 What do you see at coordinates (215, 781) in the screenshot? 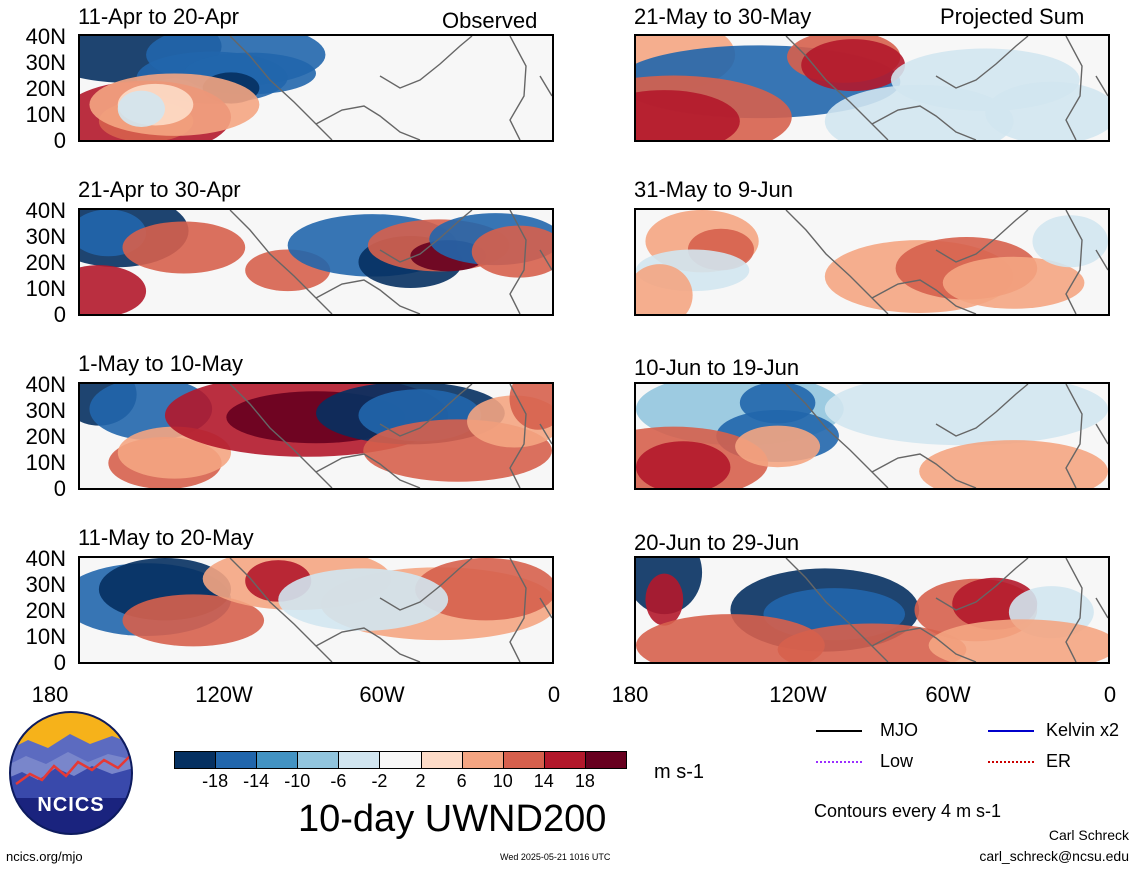
I see `colorbar-label: -18` at bounding box center [215, 781].